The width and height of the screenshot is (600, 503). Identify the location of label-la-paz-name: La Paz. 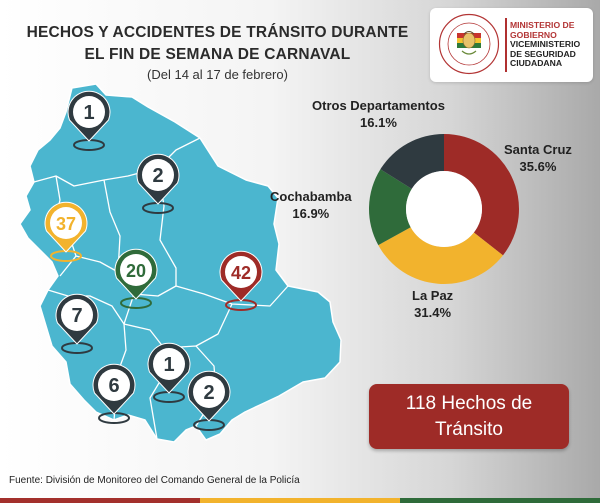
(433, 295).